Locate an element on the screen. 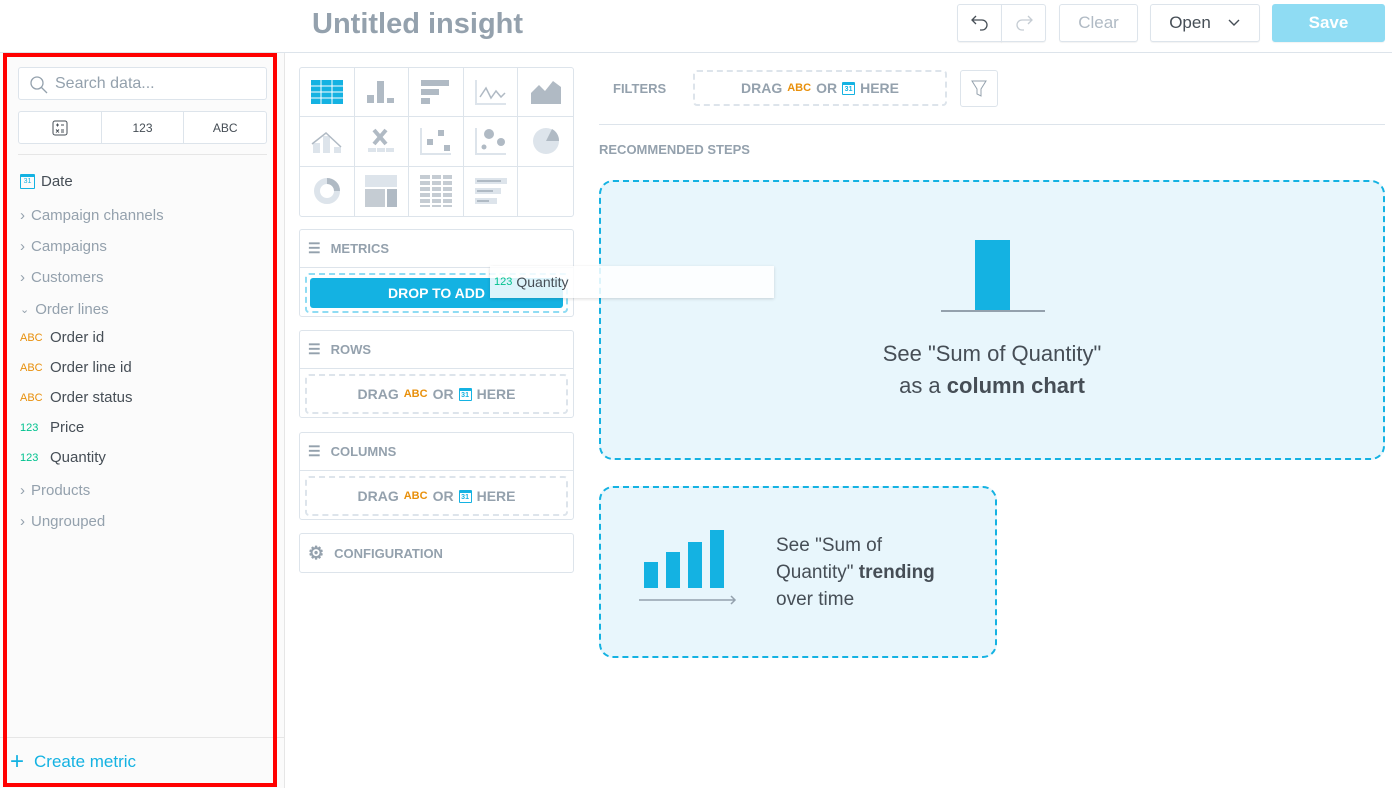 This screenshot has width=1392, height=788. sidebar-folder-products: › Products is located at coordinates (55, 490).